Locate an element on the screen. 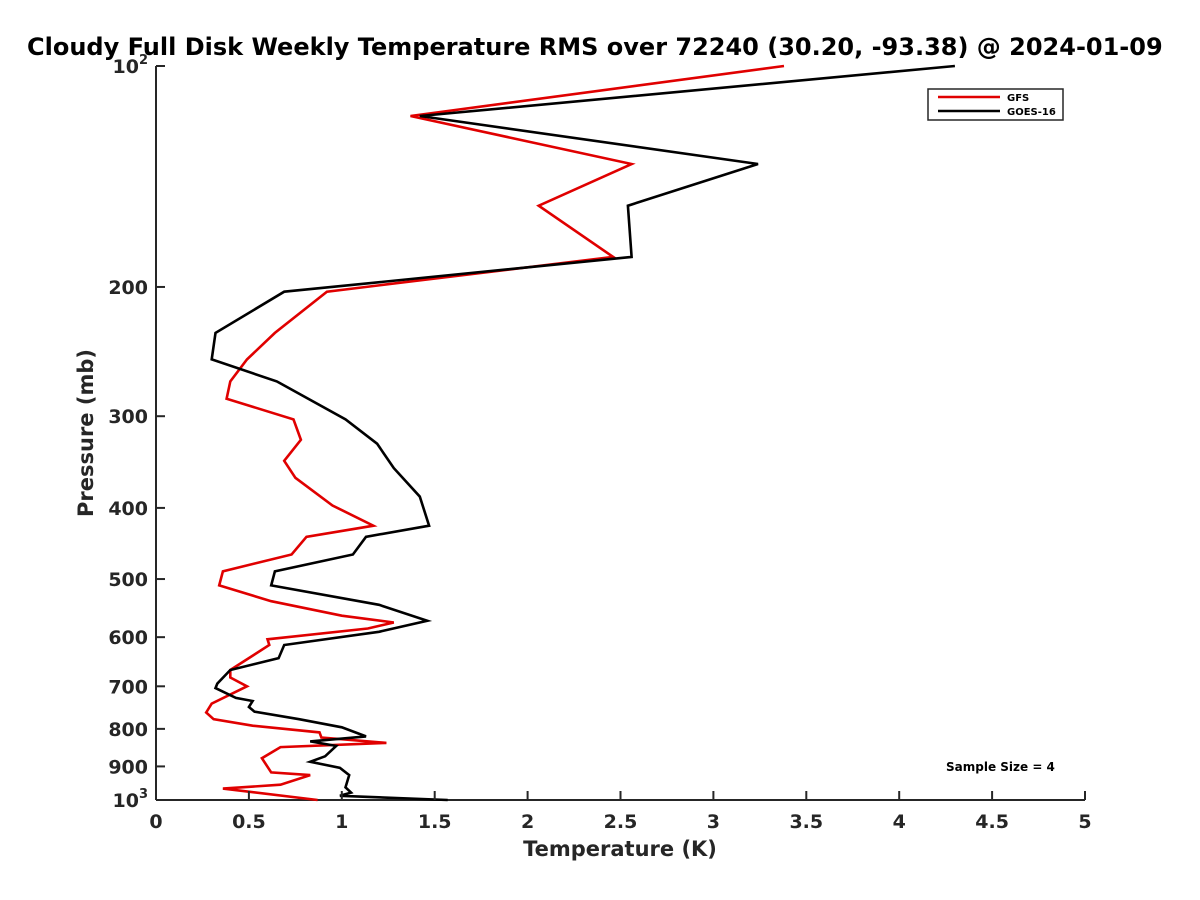  y-tick-label: 400 is located at coordinates (128, 509).